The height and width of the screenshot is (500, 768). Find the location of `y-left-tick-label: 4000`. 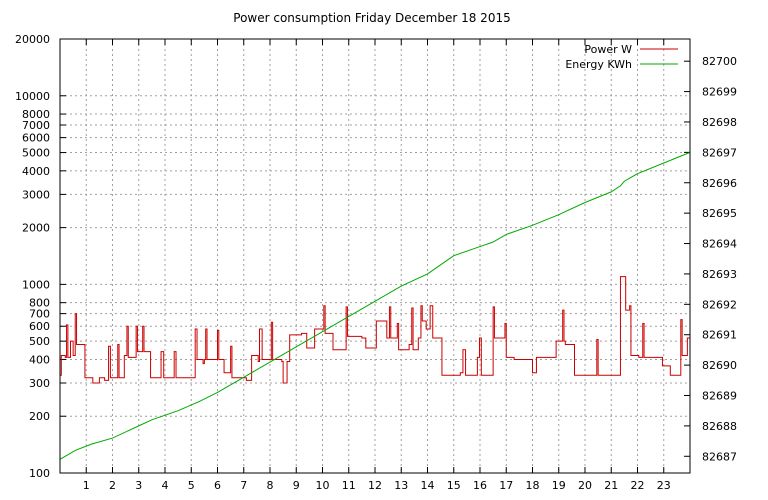

y-left-tick-label: 4000 is located at coordinates (36, 171).